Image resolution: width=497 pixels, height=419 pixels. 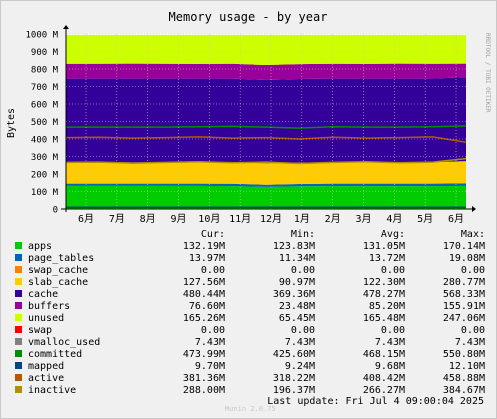 What do you see at coordinates (266, 161) in the screenshot?
I see `line-inactive` at bounding box center [266, 161].